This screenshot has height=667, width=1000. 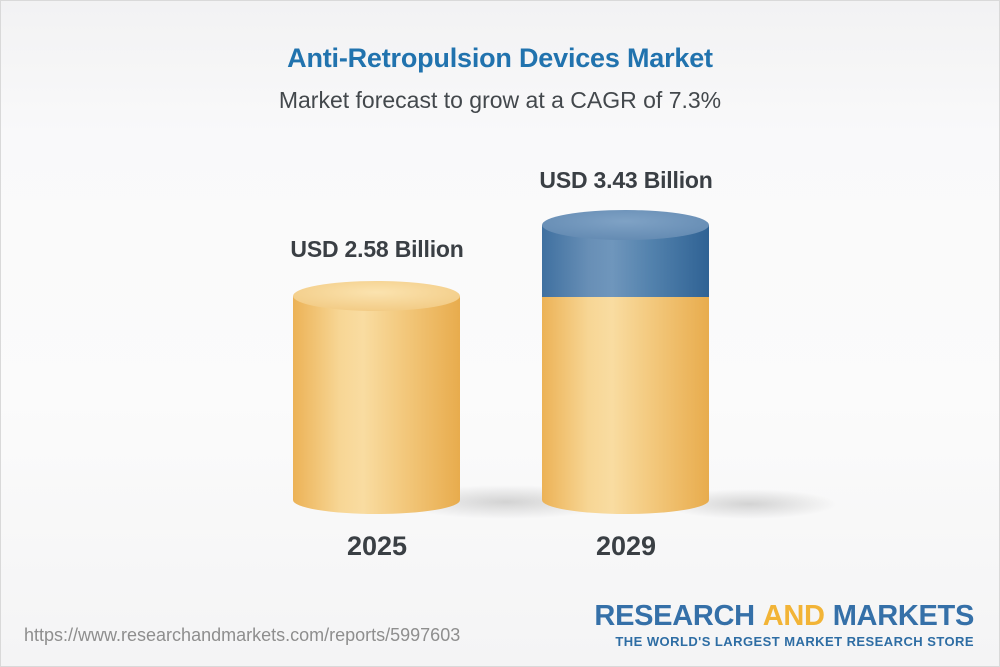 I want to click on bar-2025-body, so click(x=377, y=405).